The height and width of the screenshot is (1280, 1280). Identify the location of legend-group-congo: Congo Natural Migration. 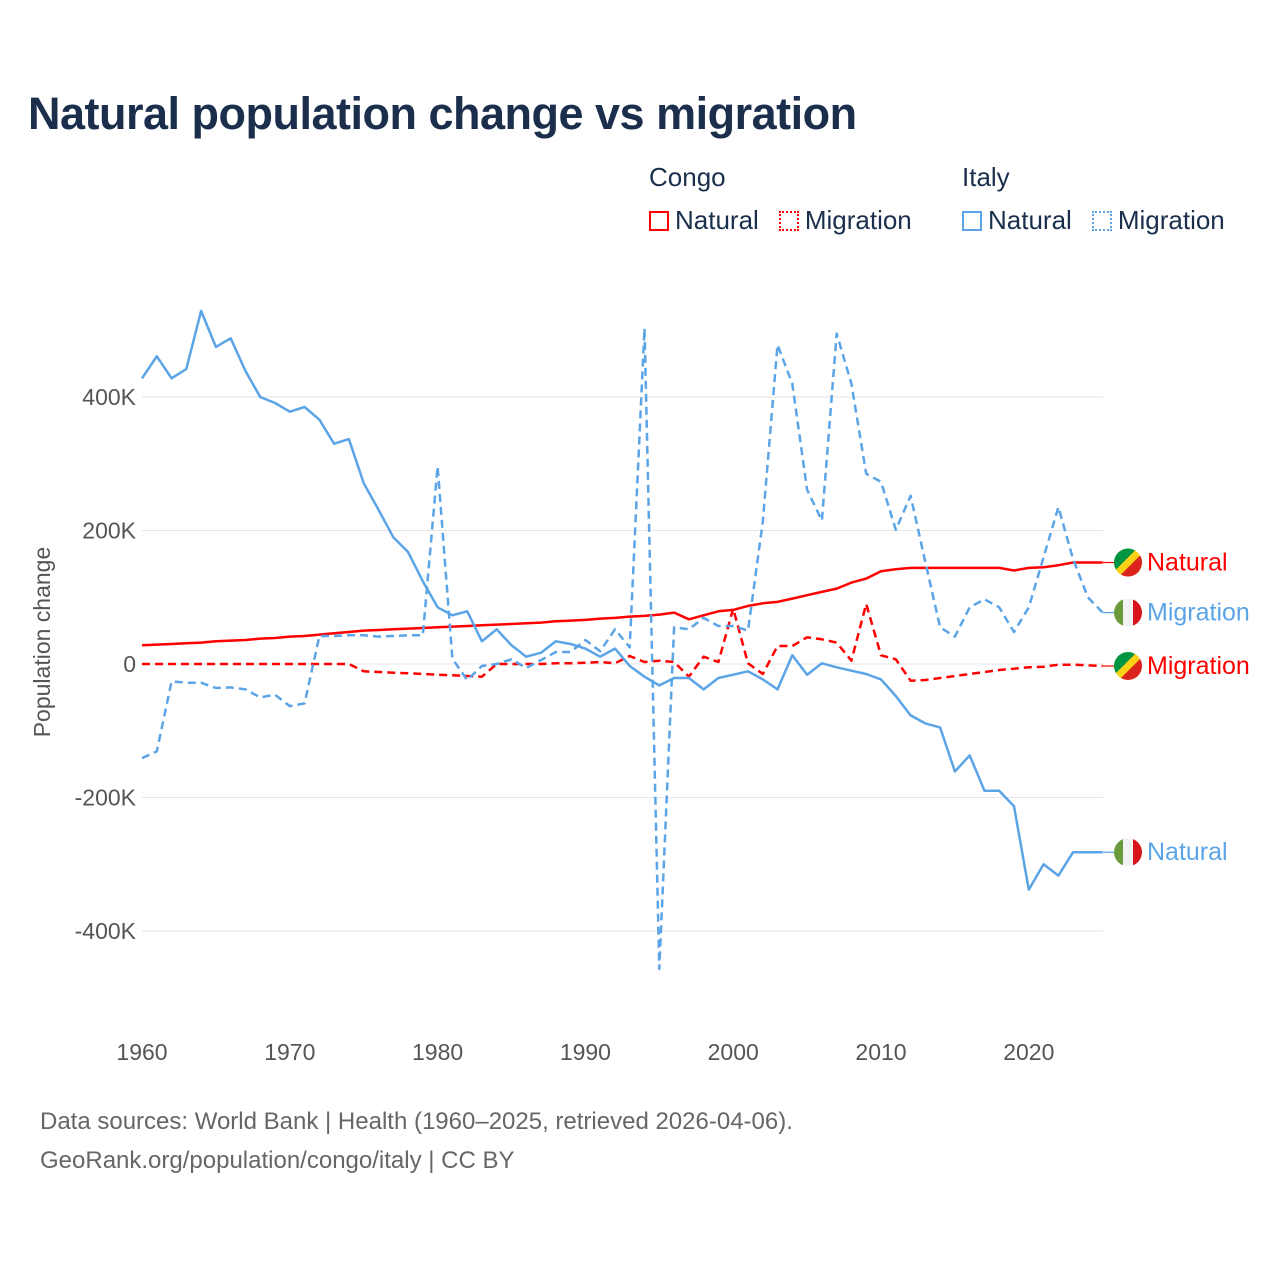
(780, 199).